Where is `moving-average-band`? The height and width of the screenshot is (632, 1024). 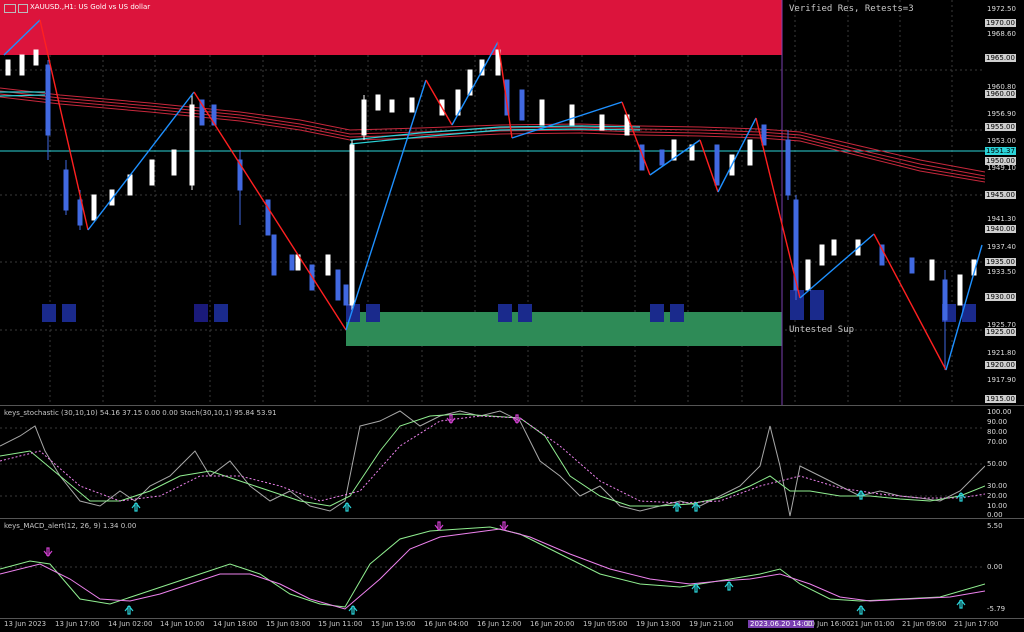 moving-average-band is located at coordinates (492, 135).